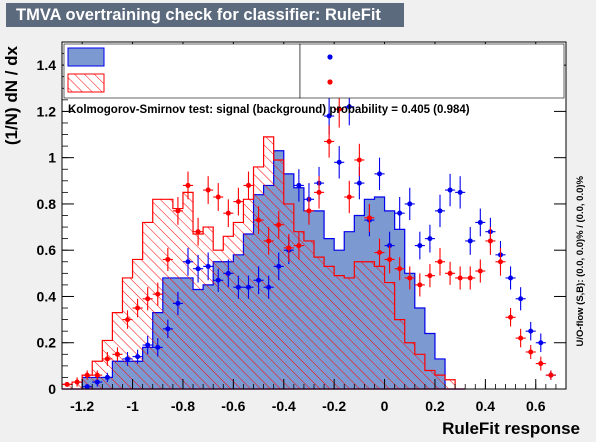 The height and width of the screenshot is (442, 596). What do you see at coordinates (385, 406) in the screenshot?
I see `x-tick-label: 0` at bounding box center [385, 406].